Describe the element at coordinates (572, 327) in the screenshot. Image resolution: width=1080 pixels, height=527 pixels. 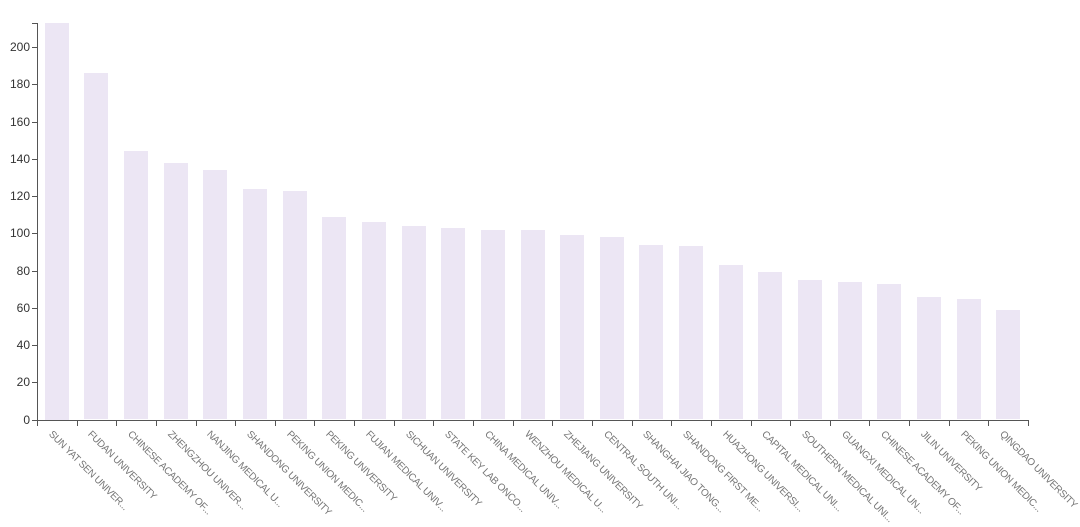
I see `bar-zhejiang-university` at that location.